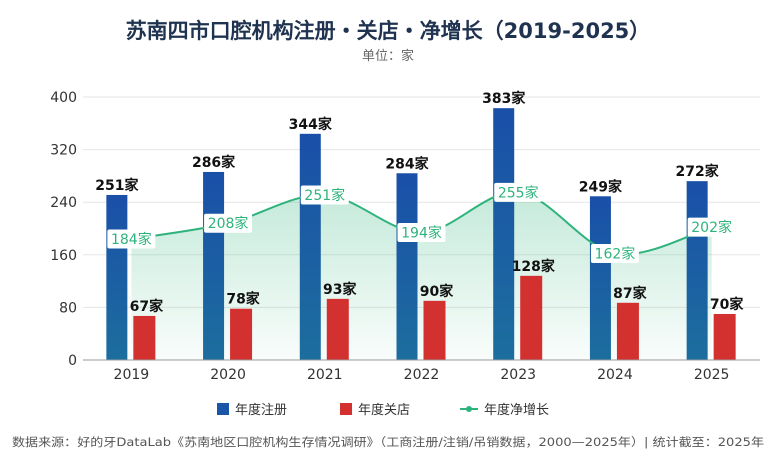  I want to click on x-tick-label: 2021, so click(325, 375).